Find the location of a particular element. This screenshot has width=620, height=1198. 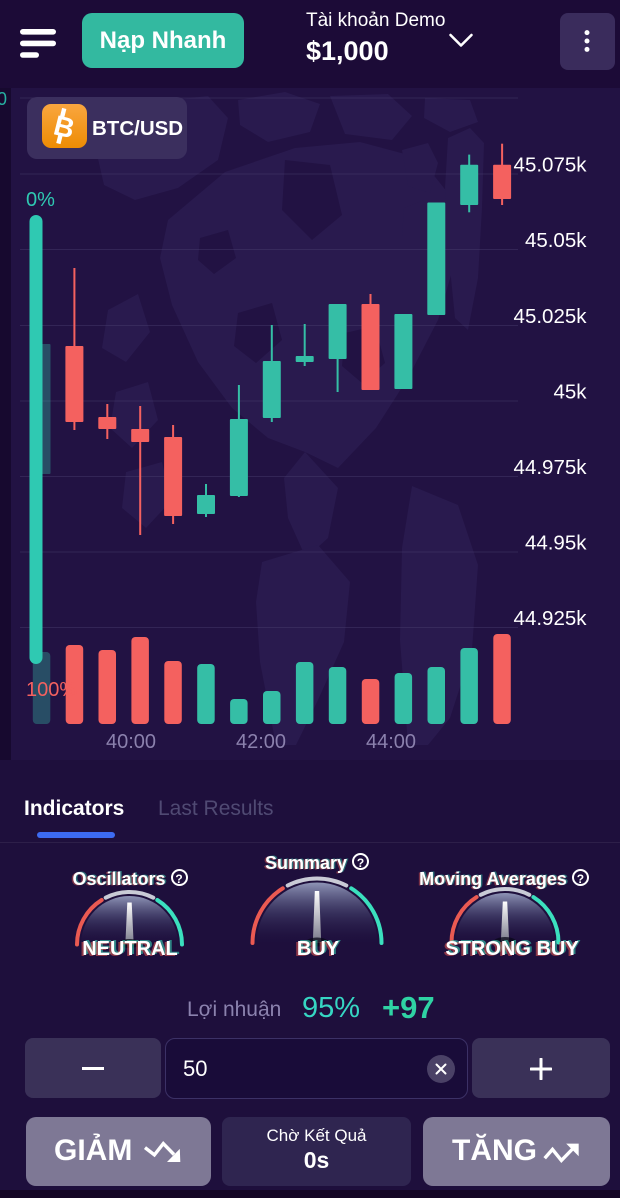

svg-text: 45.025k is located at coordinates (551, 316).